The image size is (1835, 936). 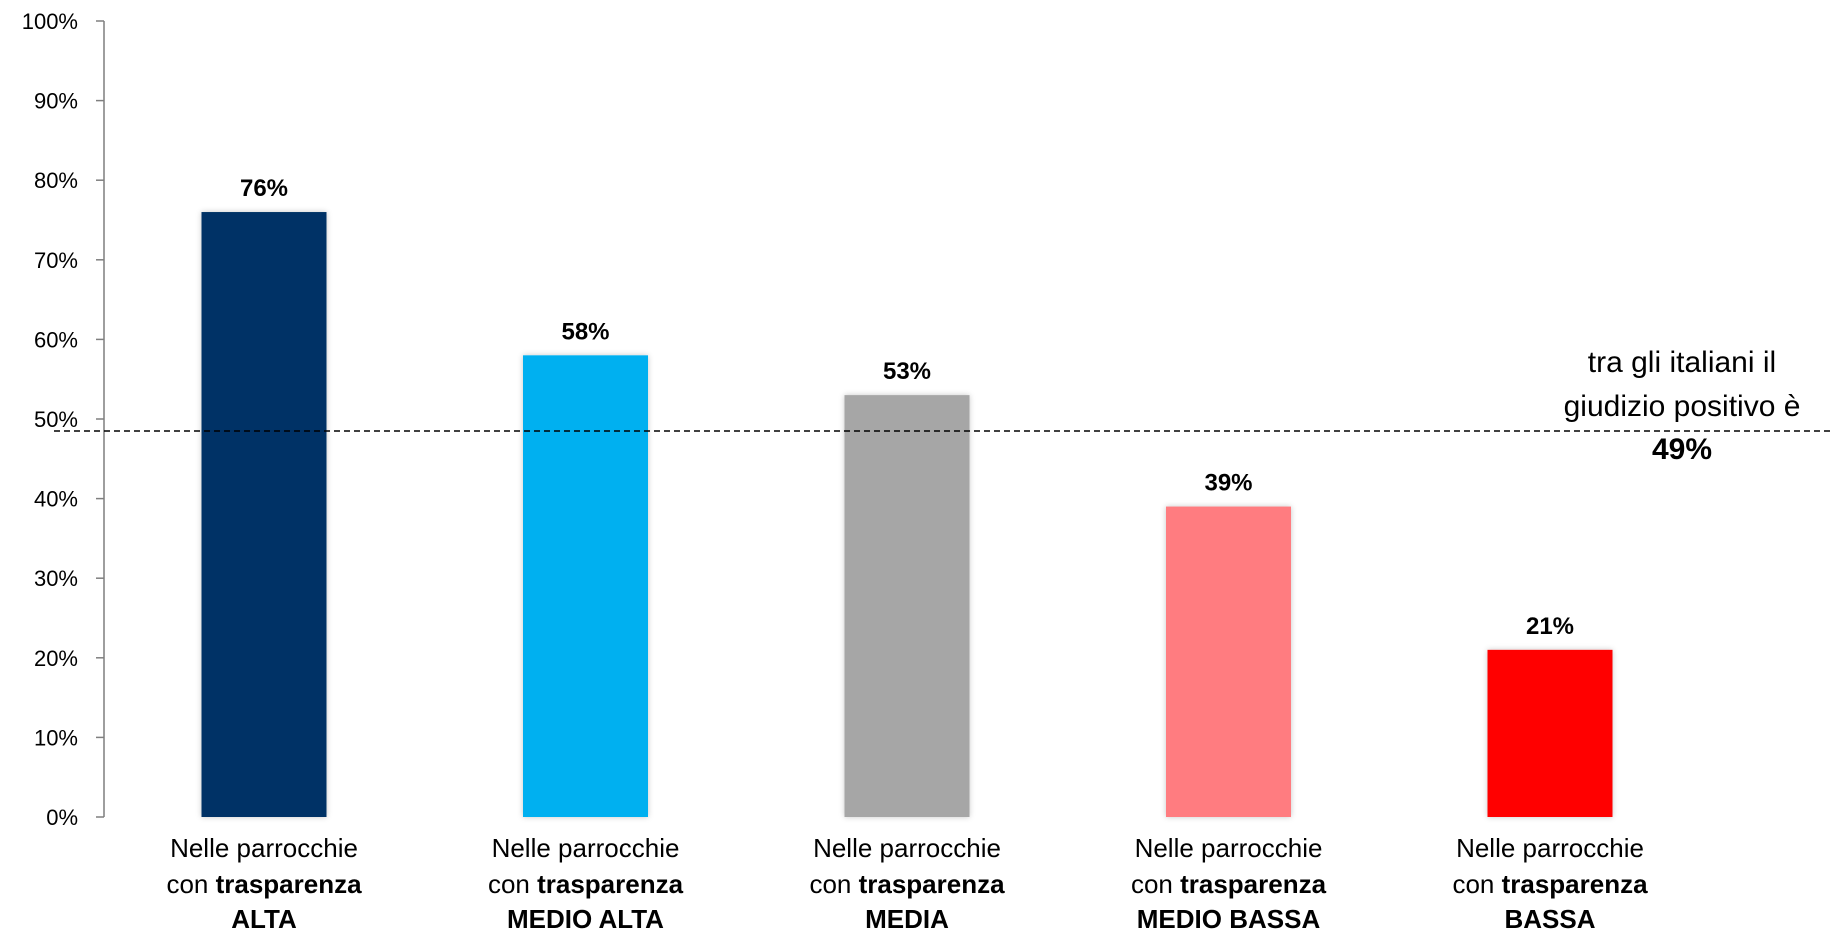 What do you see at coordinates (56, 737) in the screenshot?
I see `y-tick-label: 10%` at bounding box center [56, 737].